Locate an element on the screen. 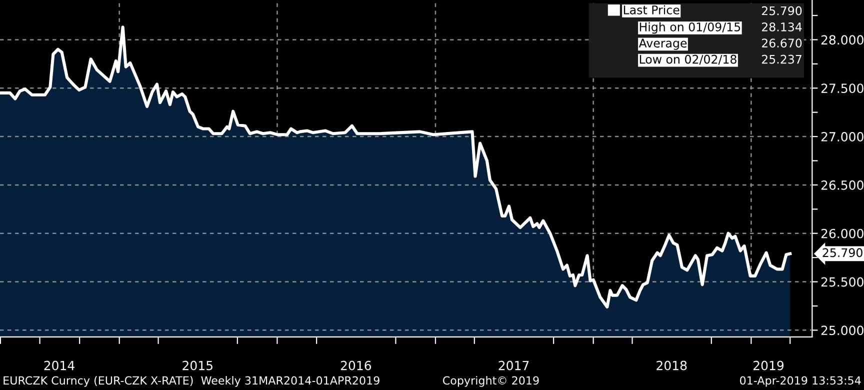 The width and height of the screenshot is (864, 390). x-tick-label: 2014 is located at coordinates (59, 365).